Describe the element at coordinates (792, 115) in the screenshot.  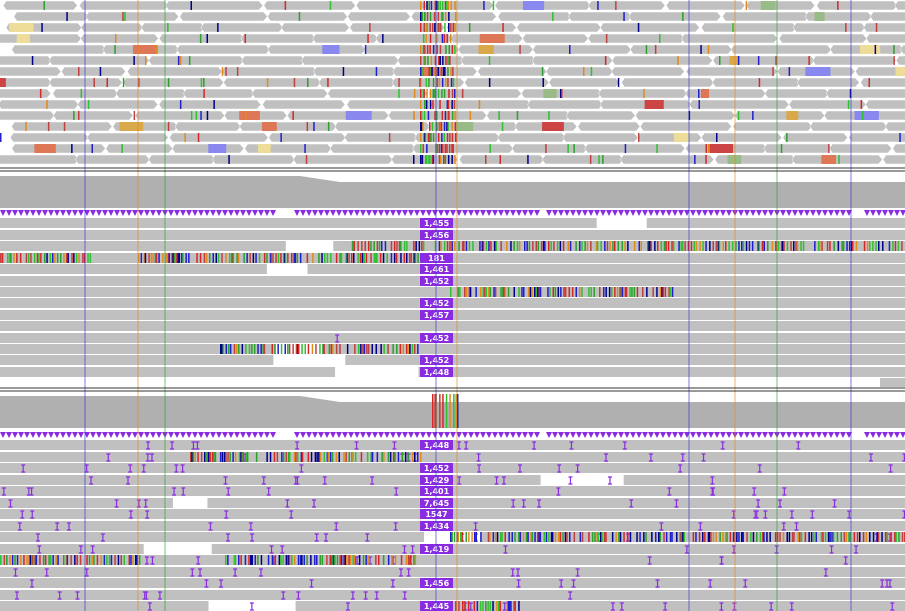
I see `mismatch-block` at that location.